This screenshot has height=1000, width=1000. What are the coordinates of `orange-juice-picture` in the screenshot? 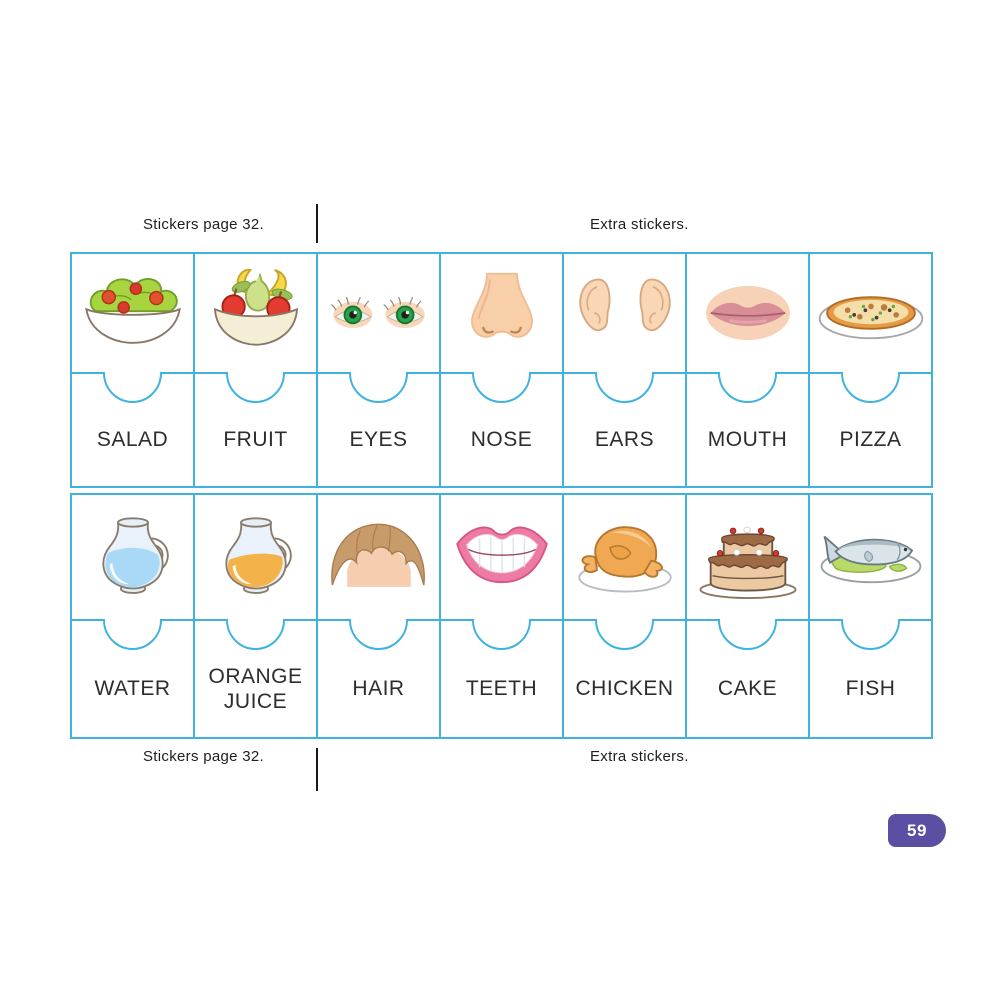 It's located at (255, 557).